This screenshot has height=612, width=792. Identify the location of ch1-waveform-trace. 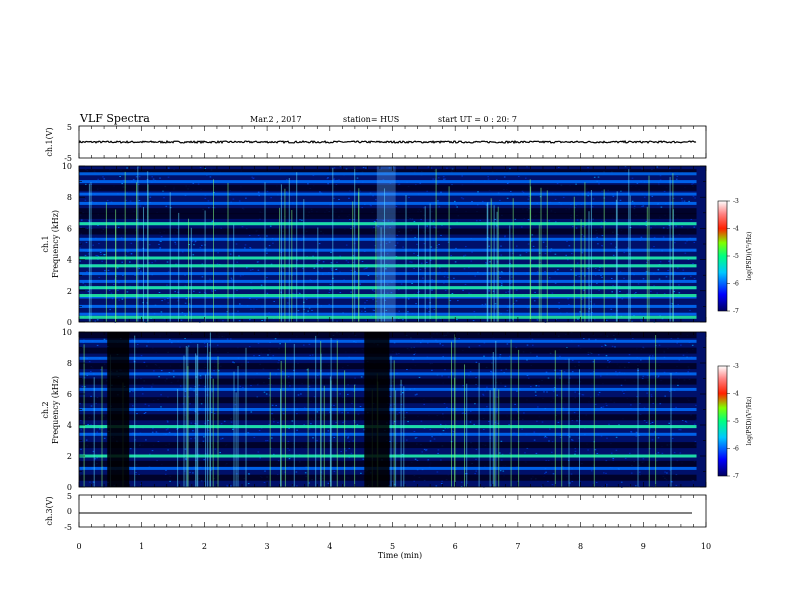
(387, 142).